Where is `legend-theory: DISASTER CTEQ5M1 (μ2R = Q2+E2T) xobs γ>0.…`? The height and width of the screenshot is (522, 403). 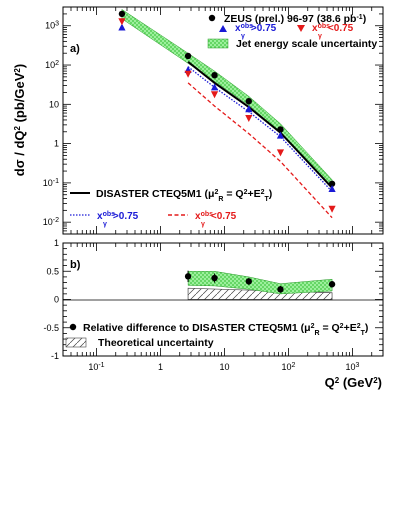
legend-theory: DISASTER CTEQ5M1 (μ2R = Q2+E2T) xobs γ>0.… is located at coordinates (171, 208).